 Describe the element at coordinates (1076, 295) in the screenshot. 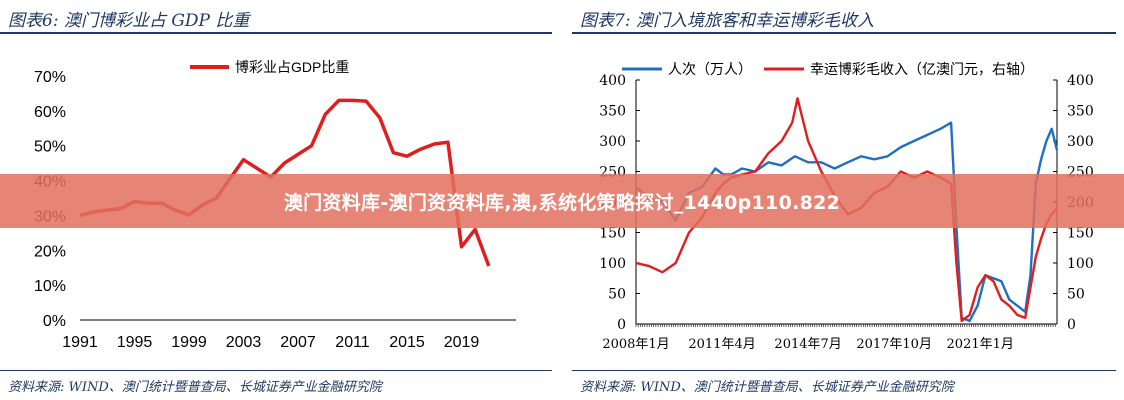

I see `right-y-tick-label: 50` at that location.